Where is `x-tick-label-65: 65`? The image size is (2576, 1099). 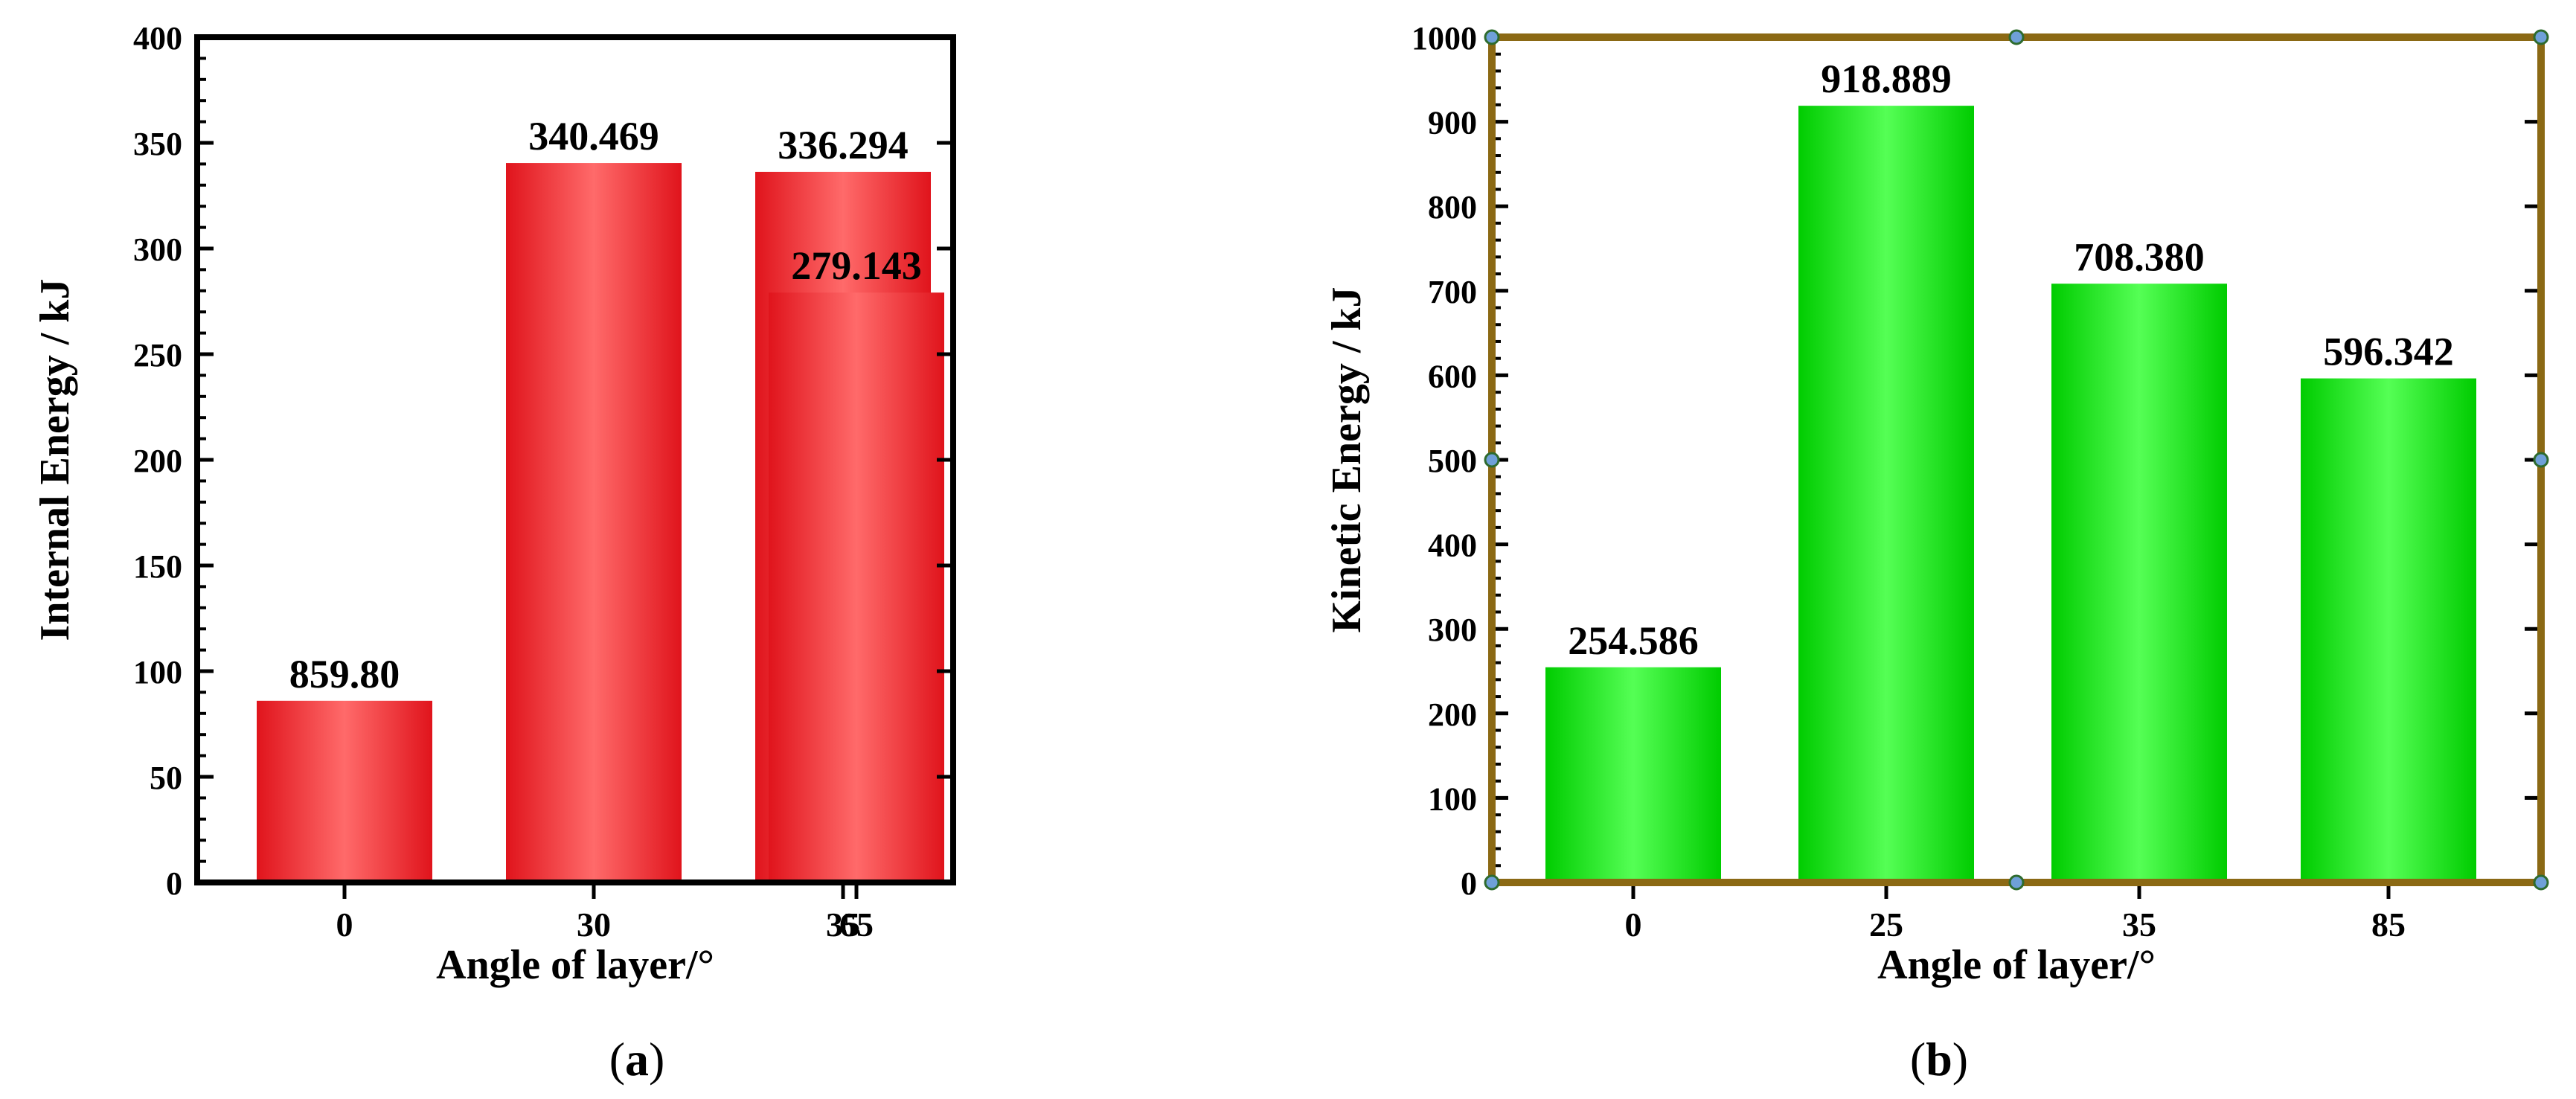 x-tick-label-65: 65 is located at coordinates (856, 924).